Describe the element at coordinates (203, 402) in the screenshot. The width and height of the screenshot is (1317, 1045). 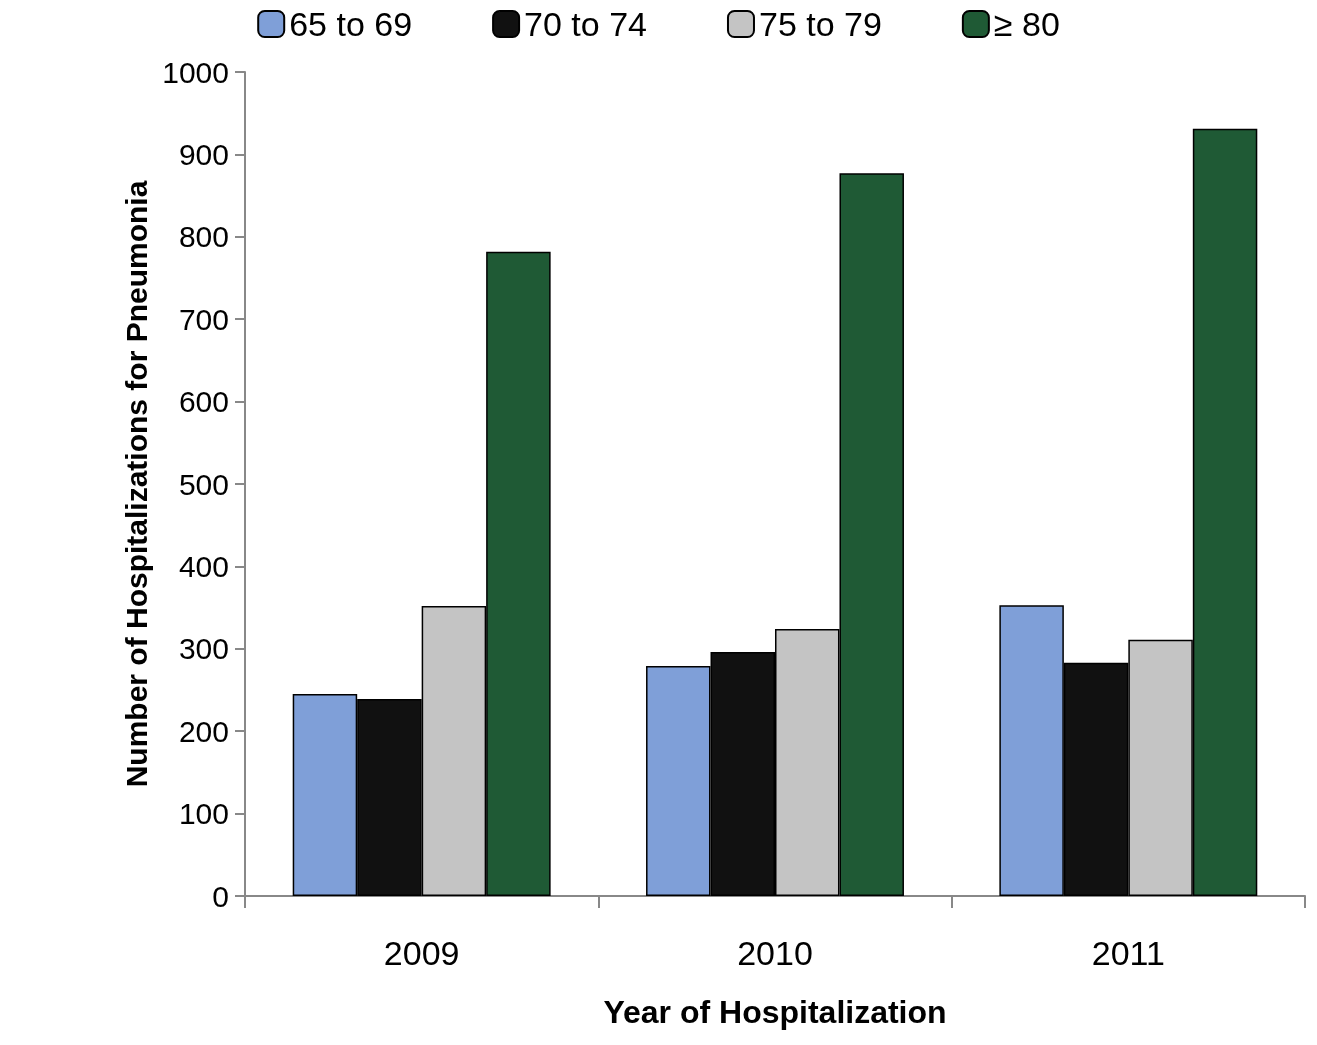
I see `y-tick-label: 600` at that location.